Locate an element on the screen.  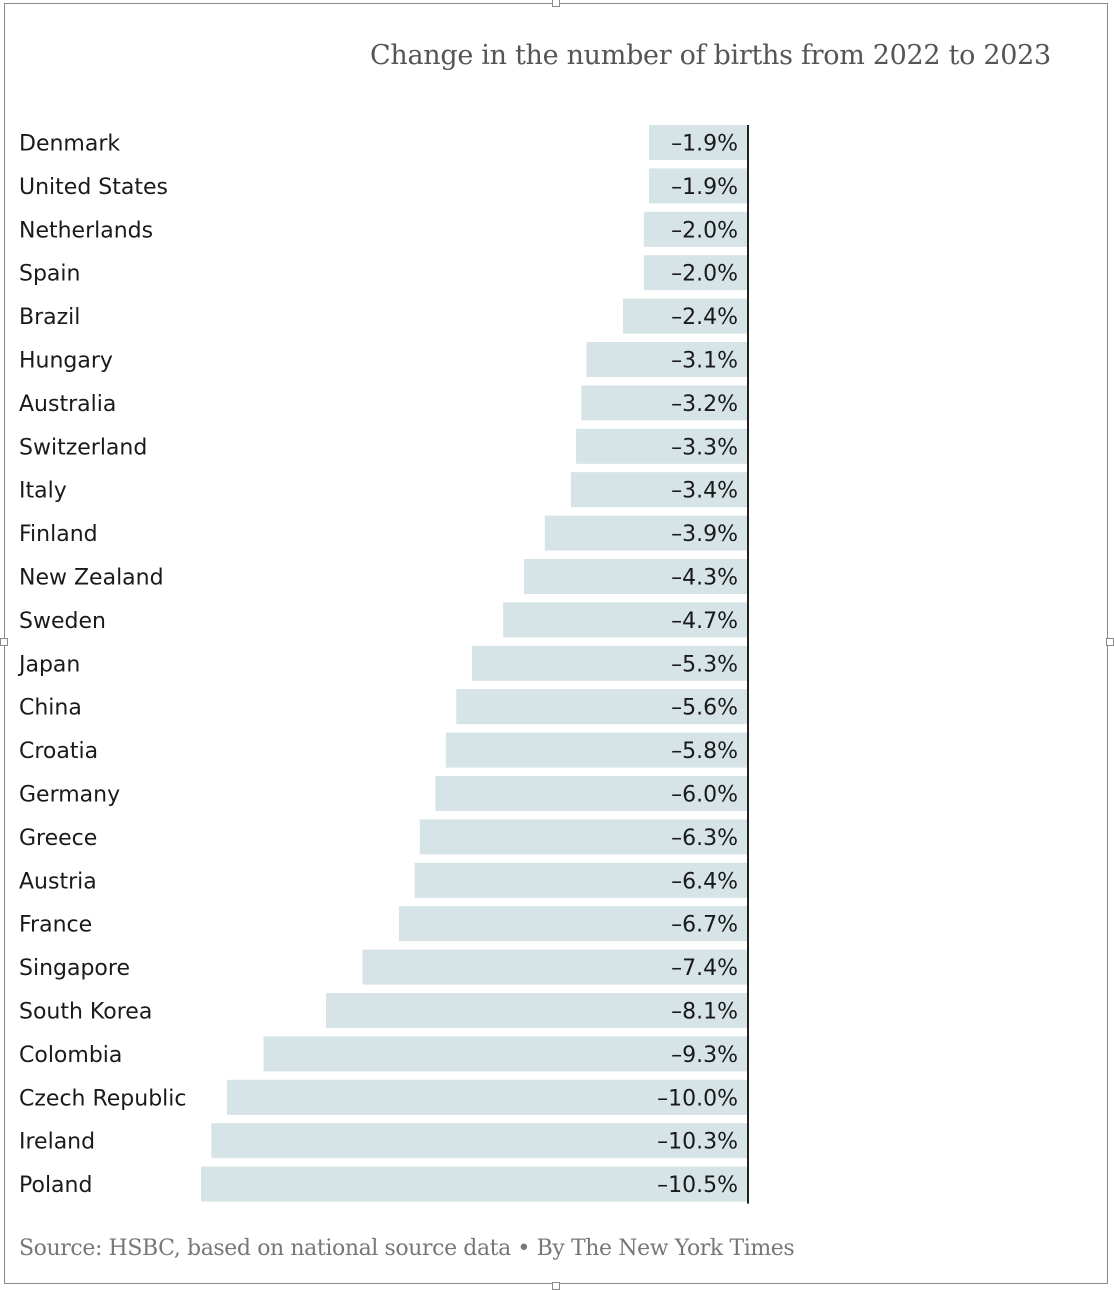
category-label: Poland is located at coordinates (55, 1185).